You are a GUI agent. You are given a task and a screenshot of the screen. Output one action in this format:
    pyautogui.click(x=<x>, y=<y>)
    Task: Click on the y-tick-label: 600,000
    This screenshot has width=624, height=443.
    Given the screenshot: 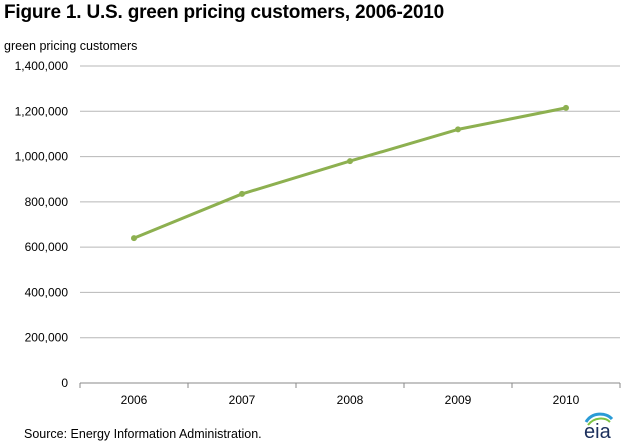 What is the action you would take?
    pyautogui.click(x=47, y=247)
    